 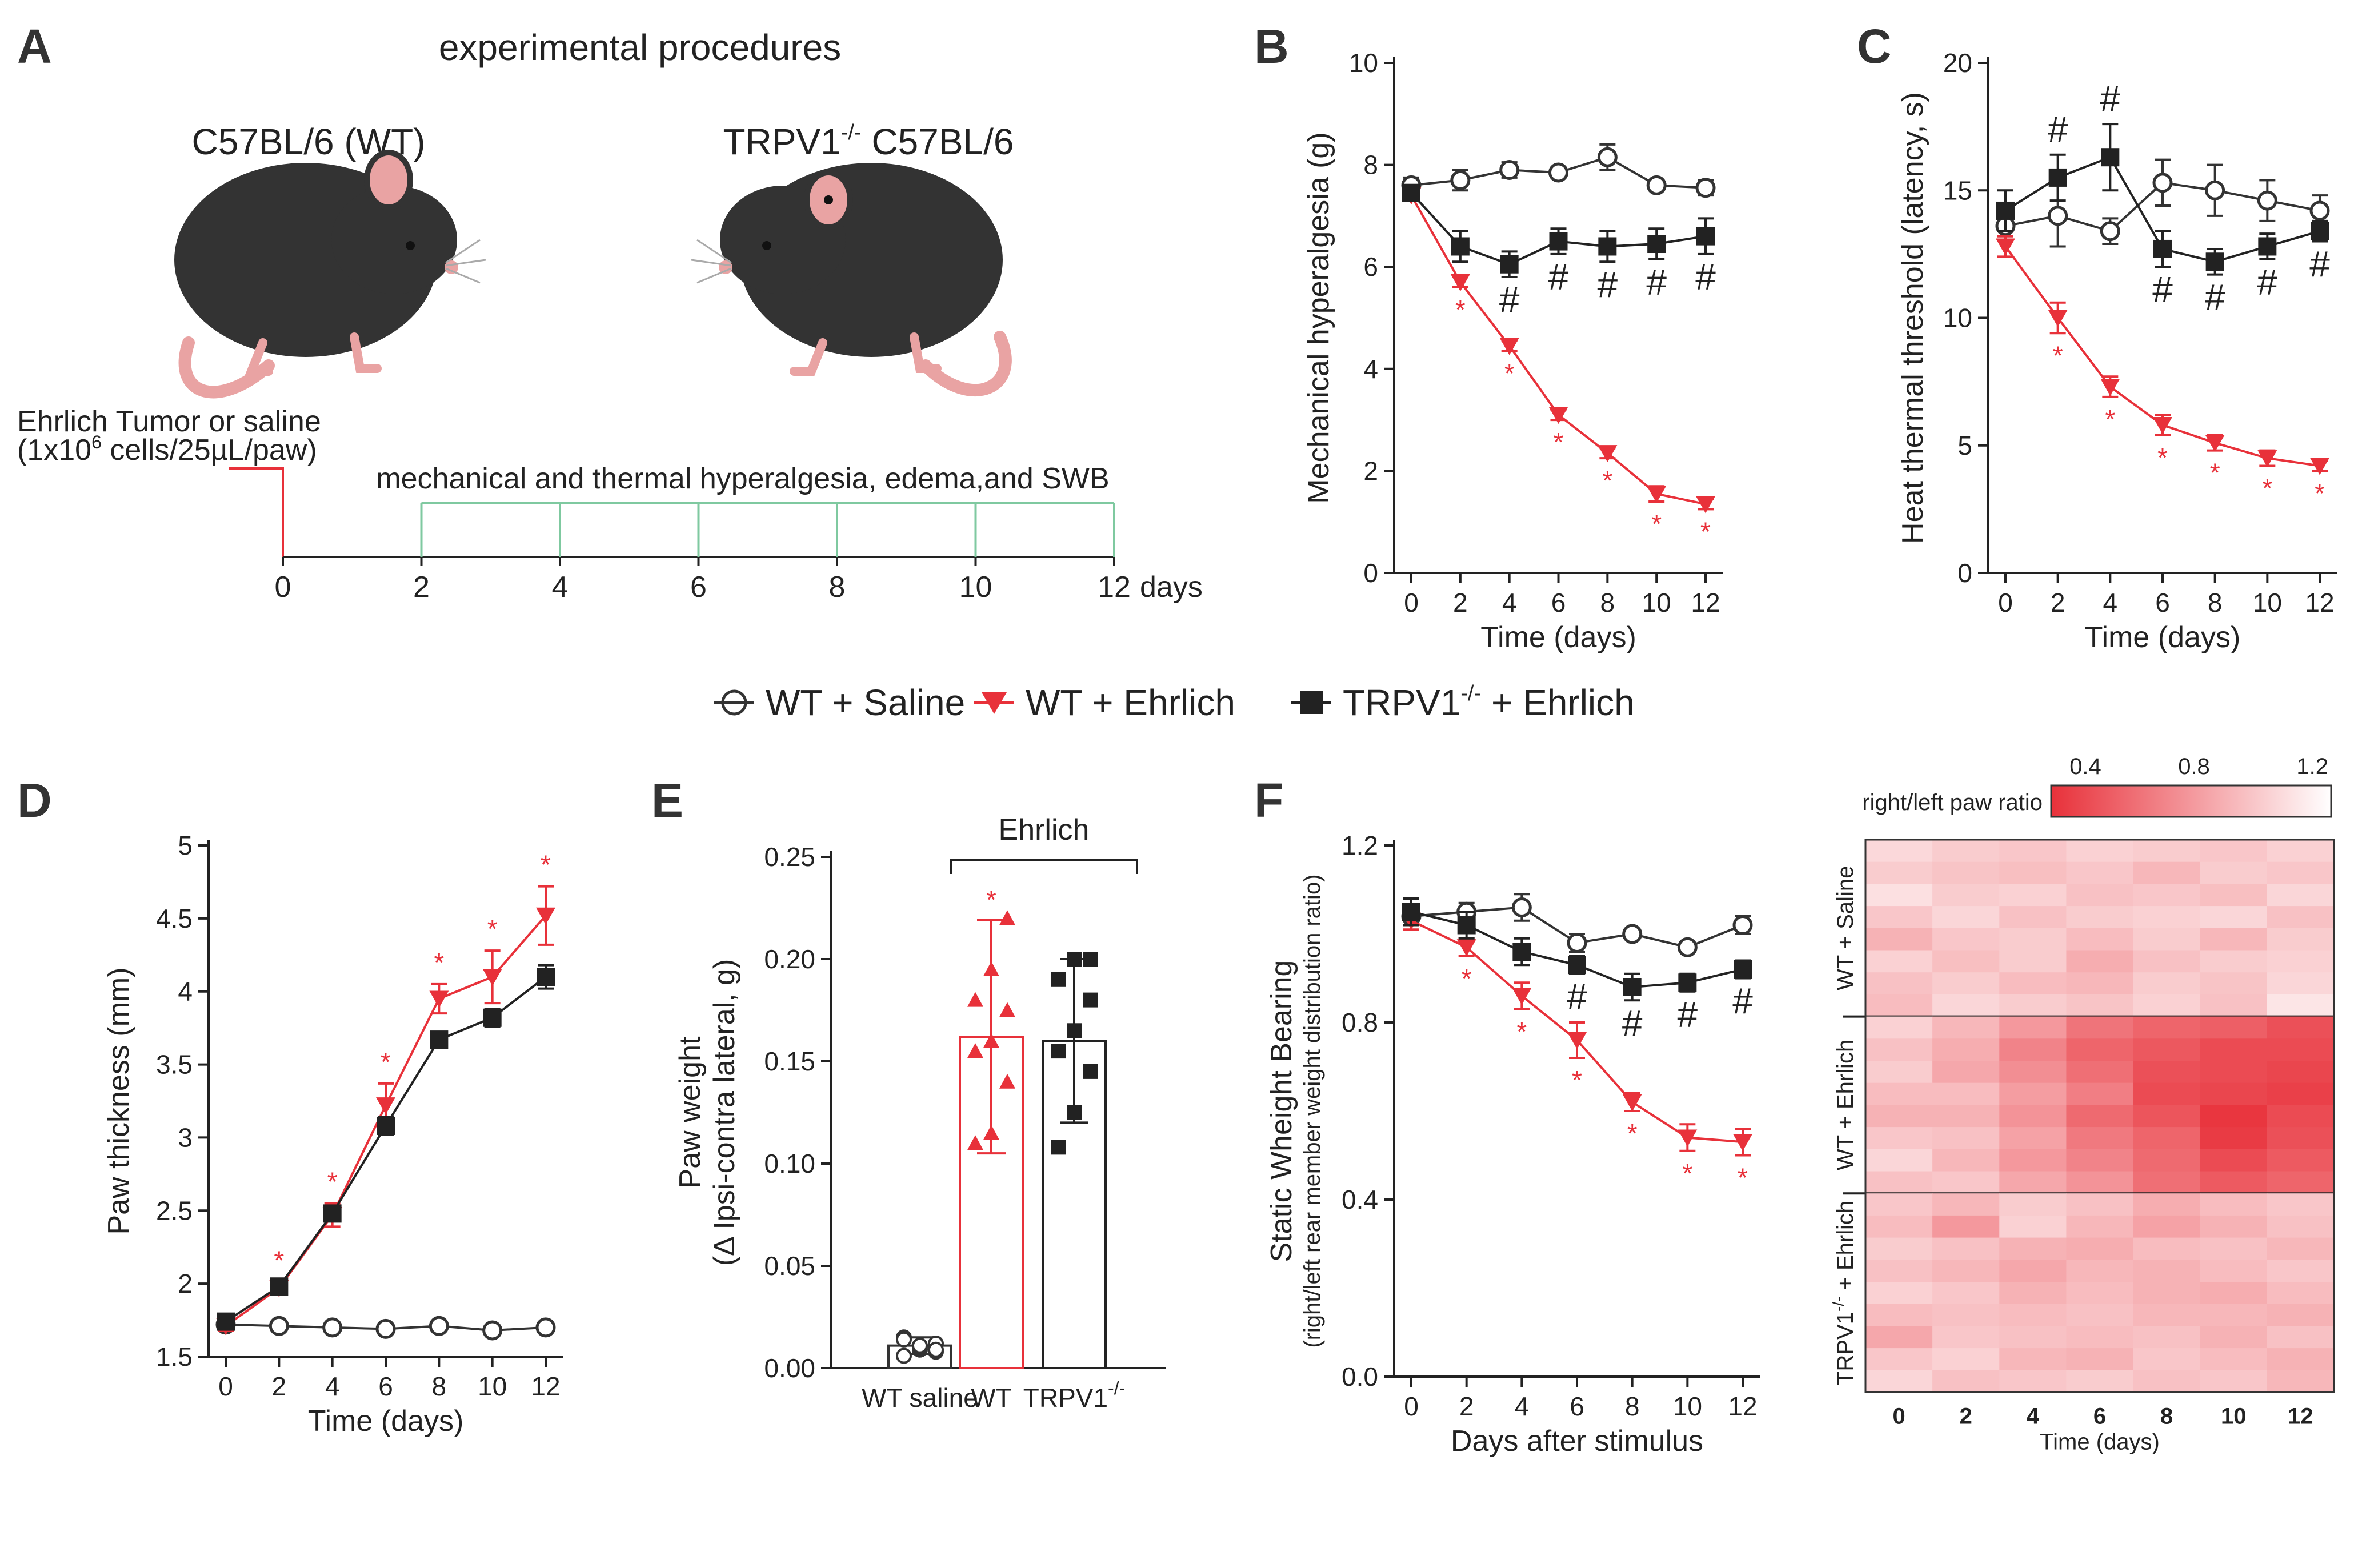 I want to click on panel-letter-a: A, so click(x=34, y=46).